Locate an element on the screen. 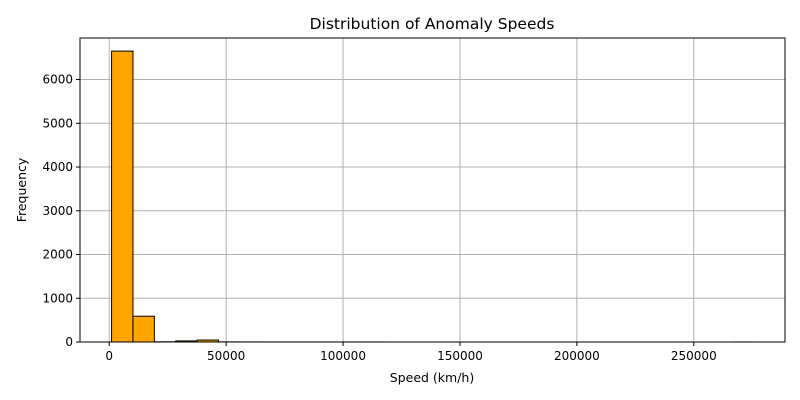 The width and height of the screenshot is (800, 400). chart-title: Distribution of Anomaly Speeds is located at coordinates (432, 24).